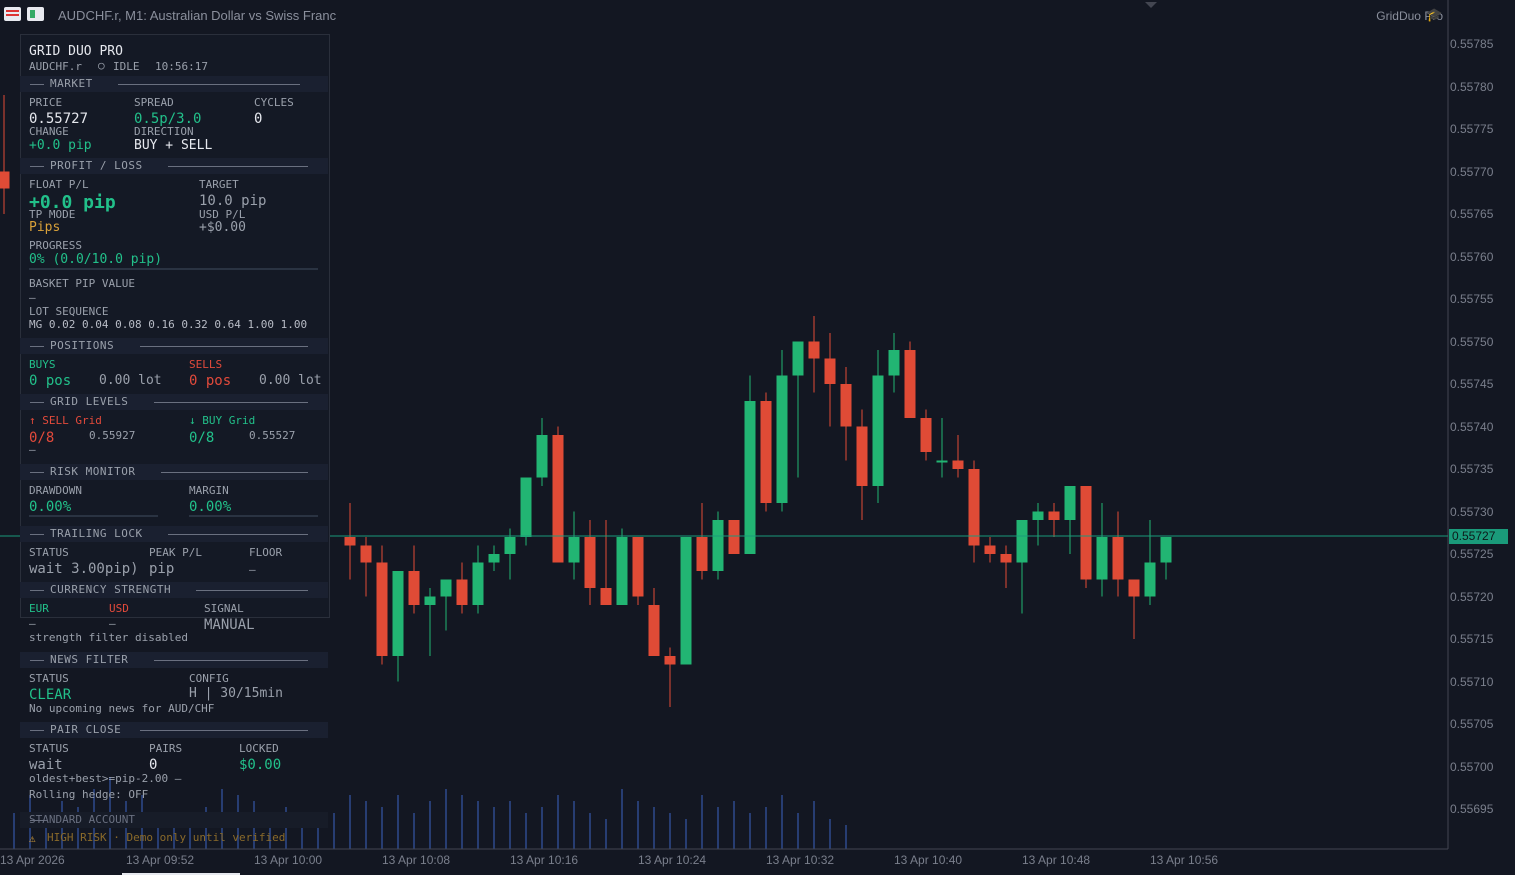  I want to click on margin-value: 0.00%, so click(210, 507).